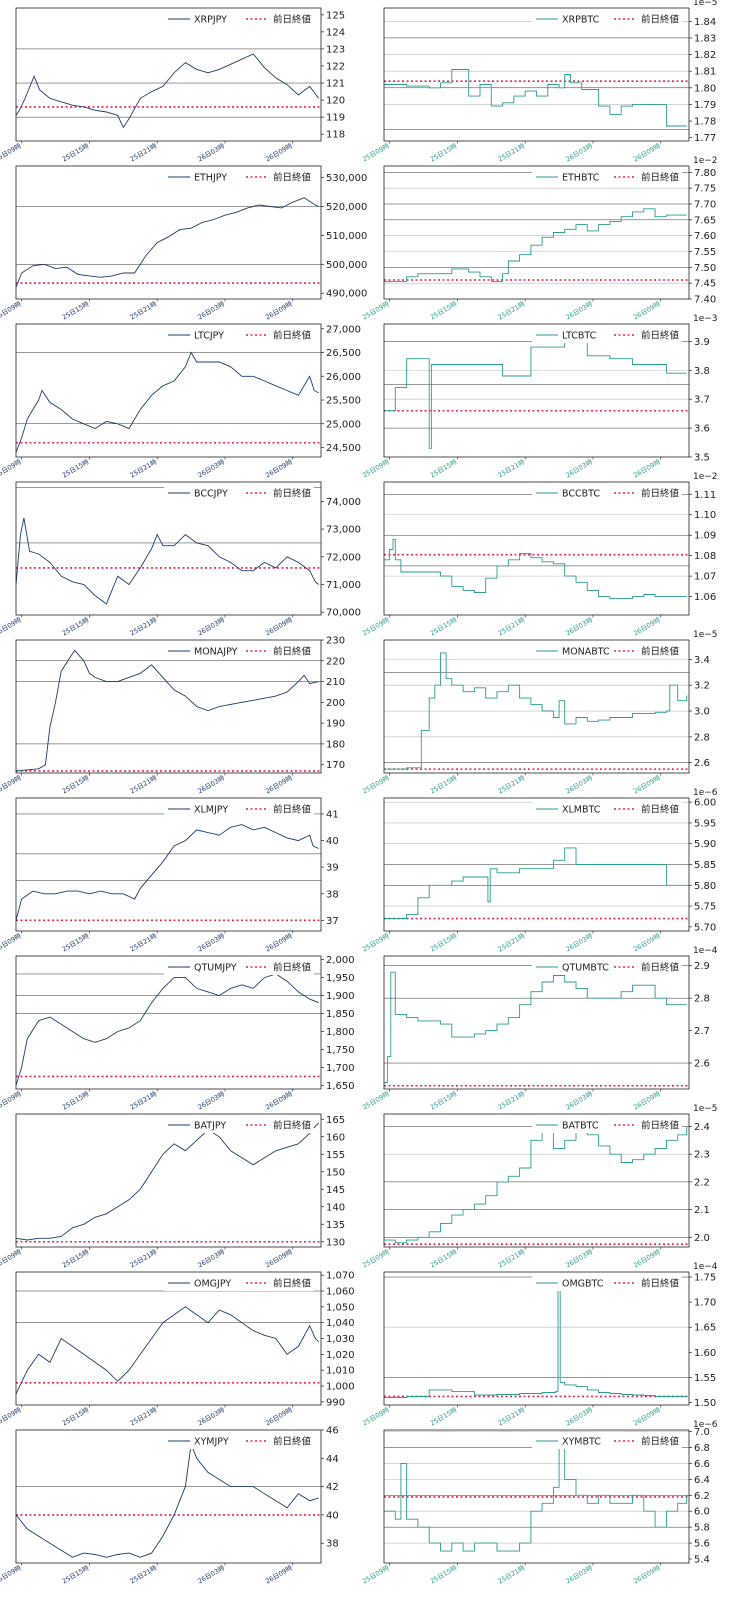 The width and height of the screenshot is (730, 1600). Describe the element at coordinates (210, 178) in the screenshot. I see `legend-label-series: ETHJPY` at that location.